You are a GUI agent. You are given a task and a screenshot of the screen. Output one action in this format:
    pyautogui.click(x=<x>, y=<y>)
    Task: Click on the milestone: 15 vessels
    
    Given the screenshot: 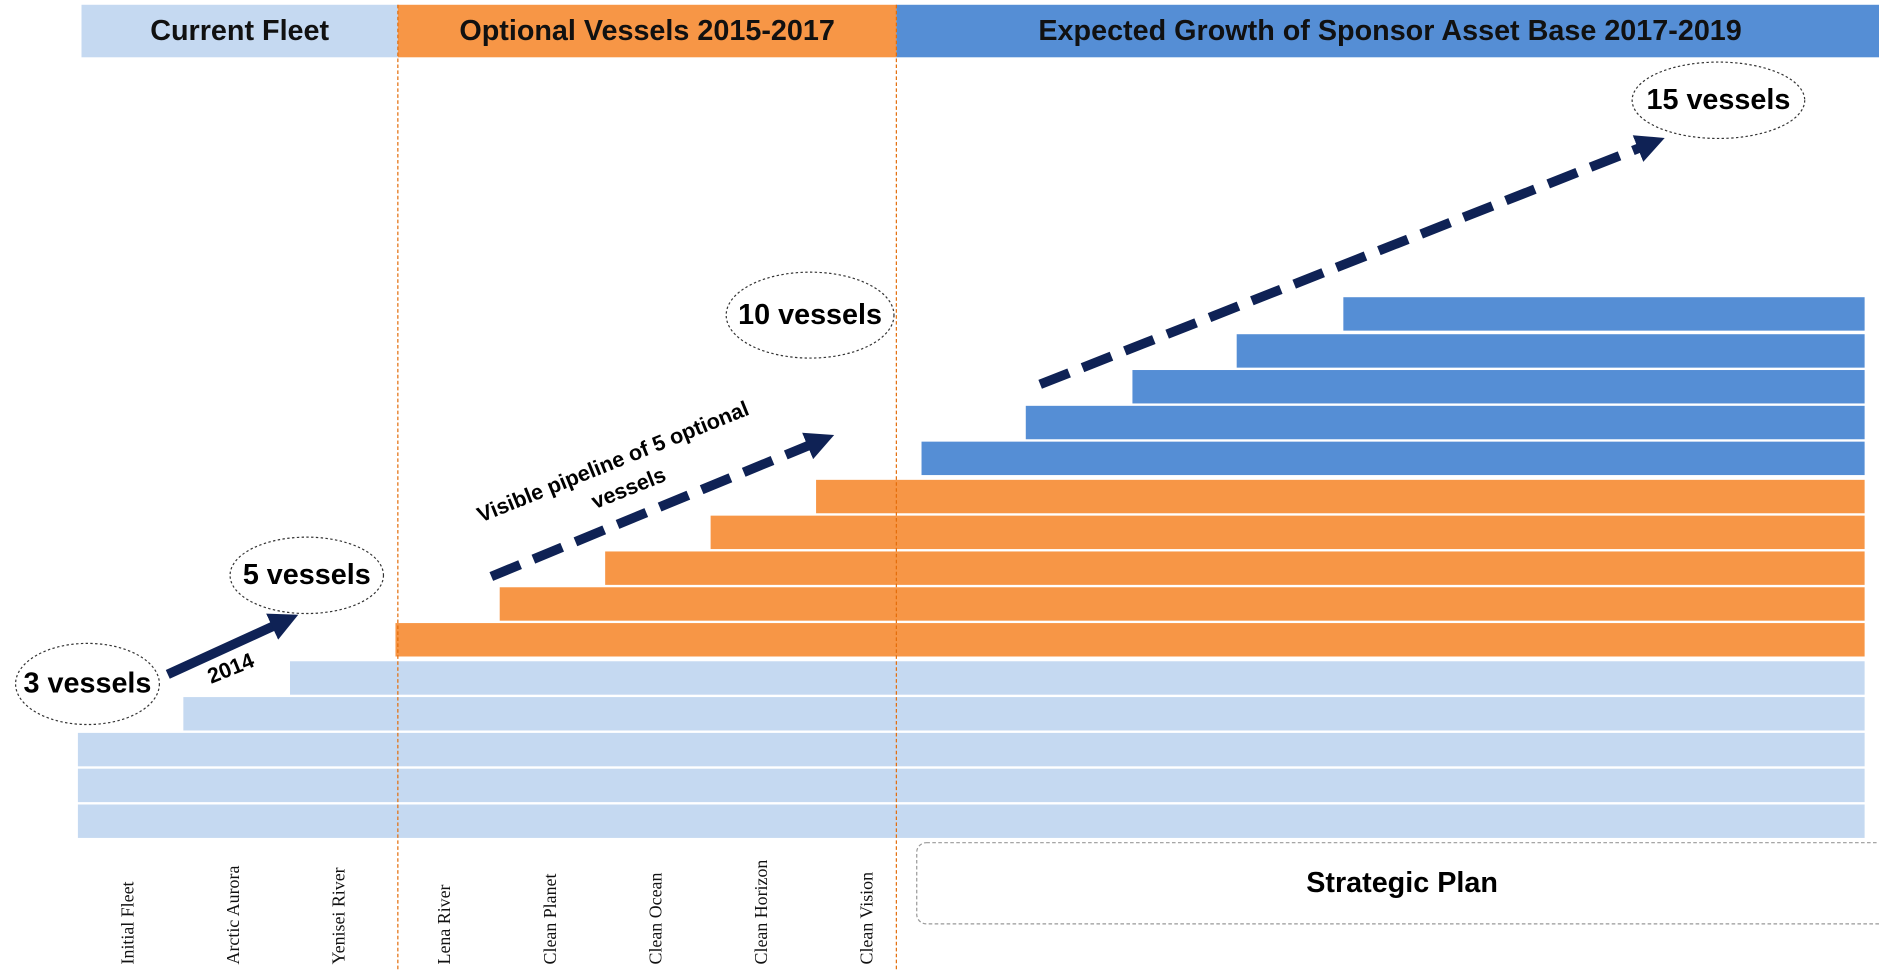 What is the action you would take?
    pyautogui.click(x=1718, y=100)
    